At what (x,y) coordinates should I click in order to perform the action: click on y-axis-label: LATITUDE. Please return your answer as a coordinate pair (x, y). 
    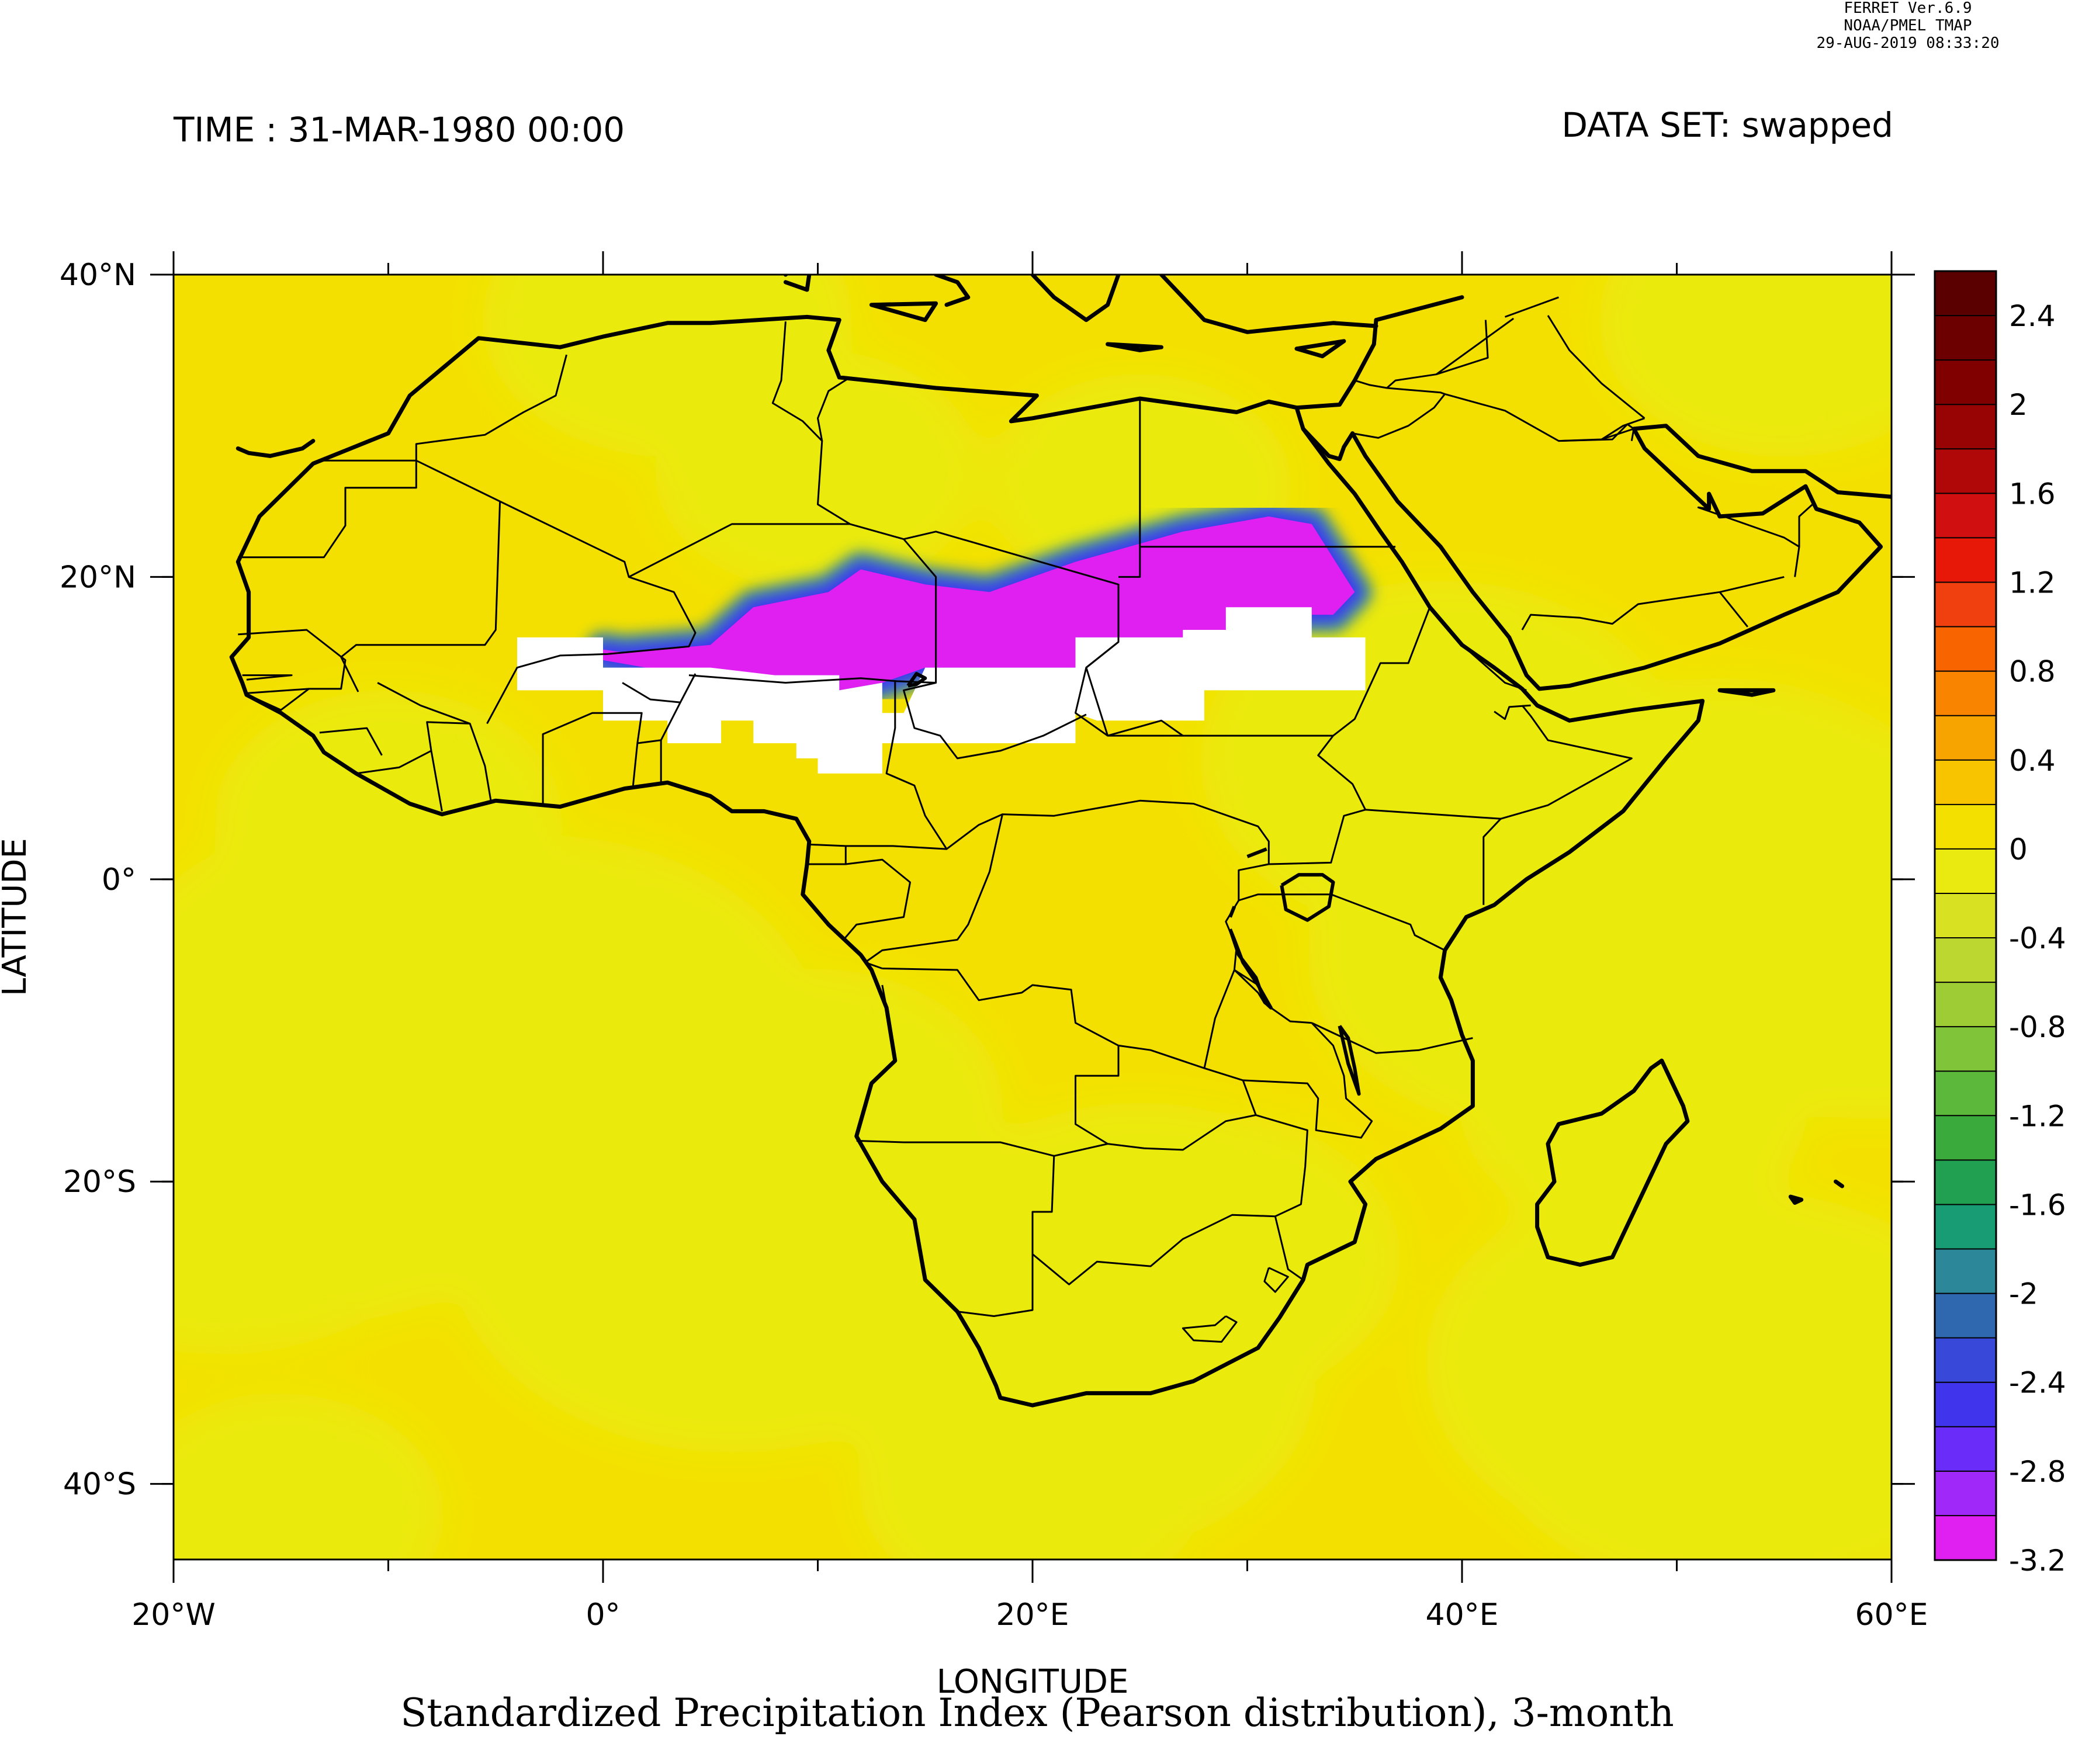
    Looking at the image, I should click on (17, 917).